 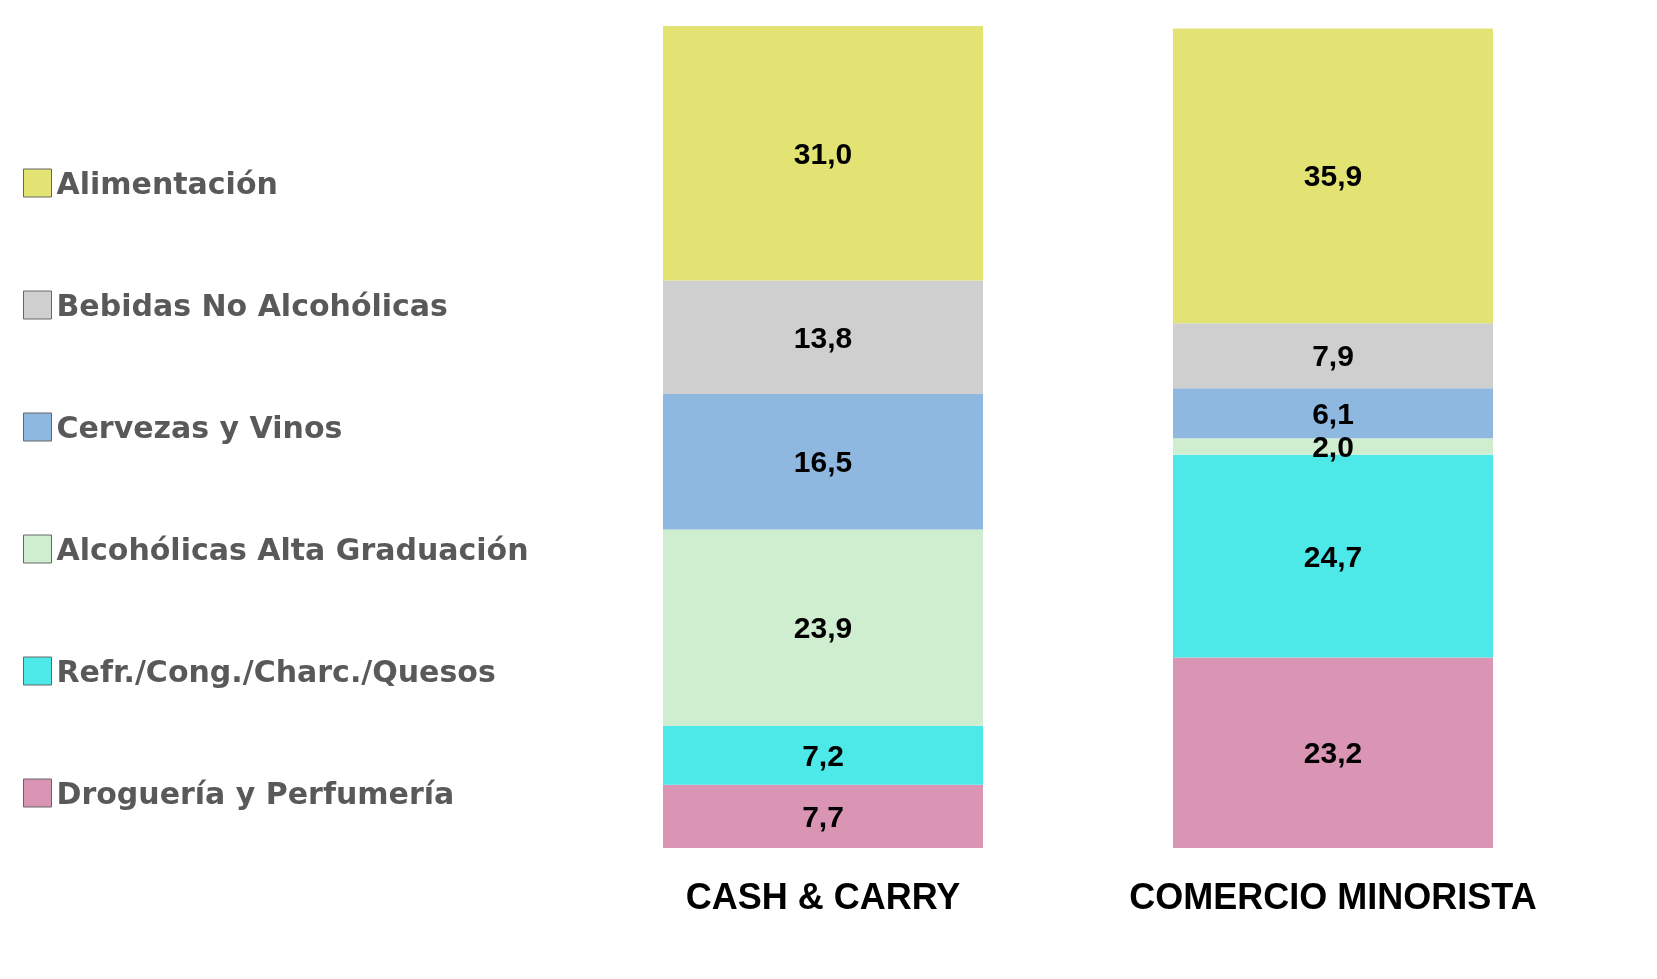 What do you see at coordinates (292, 549) in the screenshot?
I see `legend-label: Alcohólicas Alta Graduación` at bounding box center [292, 549].